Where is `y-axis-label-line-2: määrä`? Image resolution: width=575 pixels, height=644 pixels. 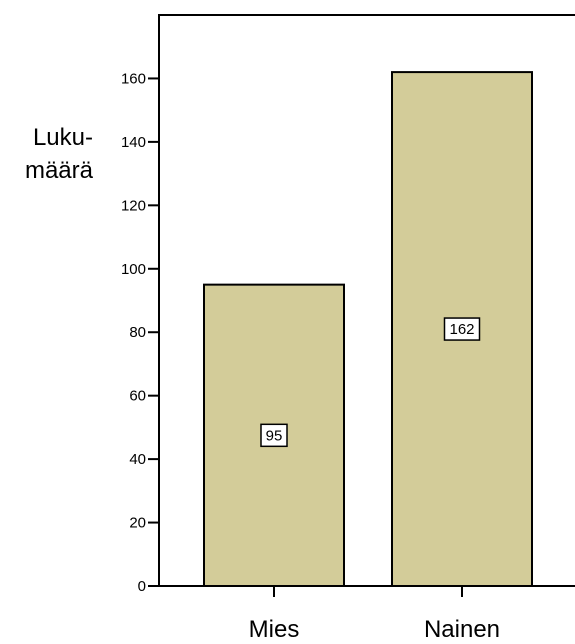
y-axis-label-line-2: määrä is located at coordinates (59, 170).